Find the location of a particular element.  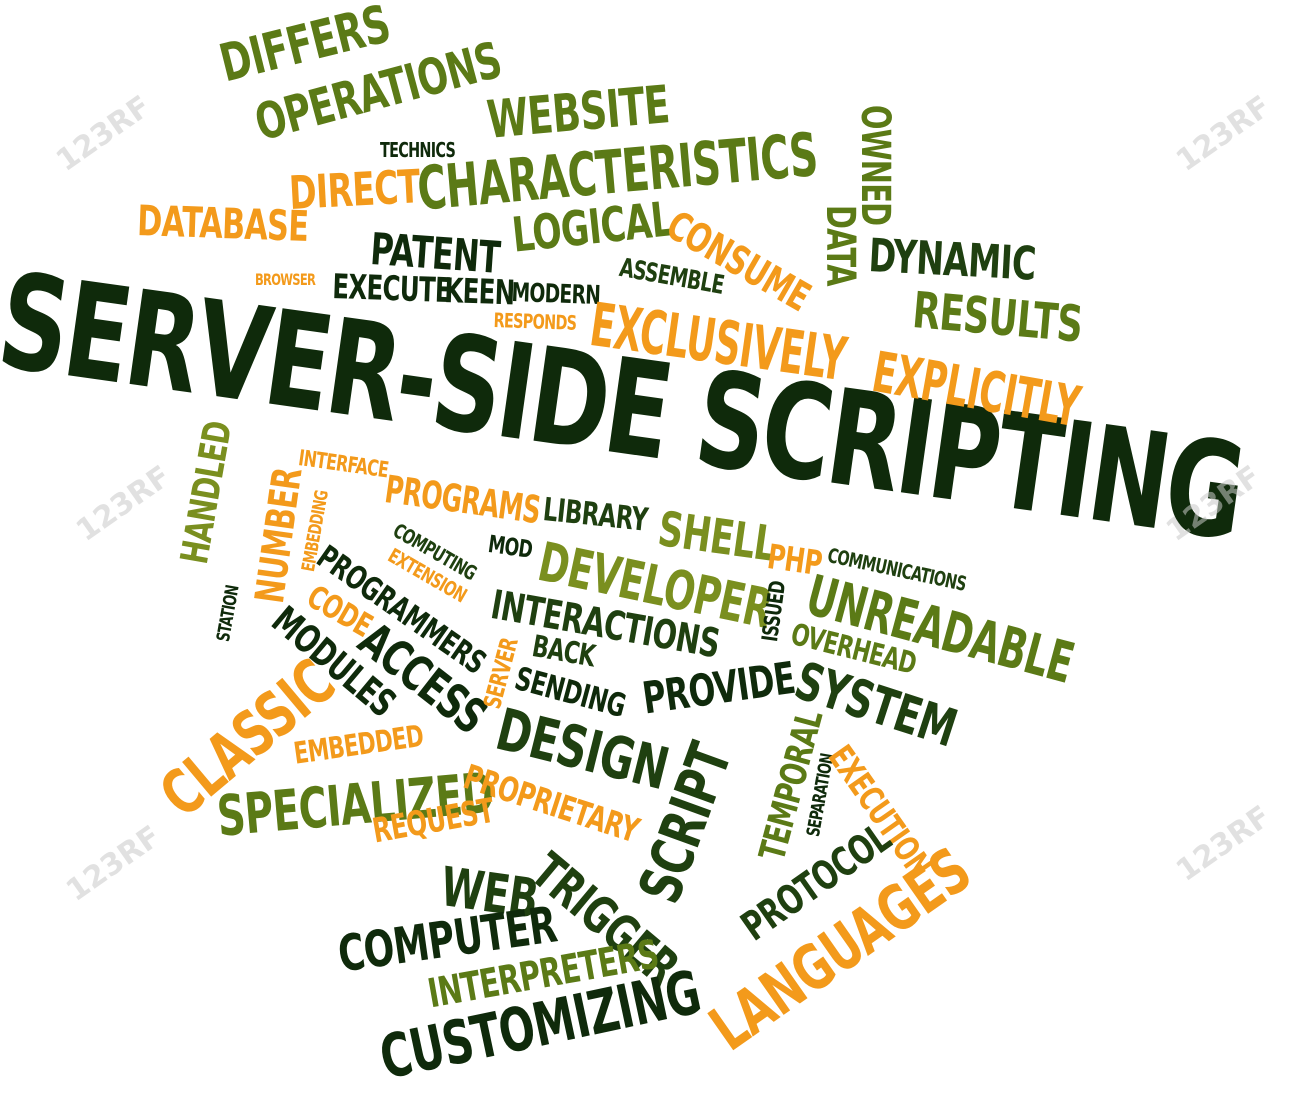

word-data: DATA is located at coordinates (840, 245).